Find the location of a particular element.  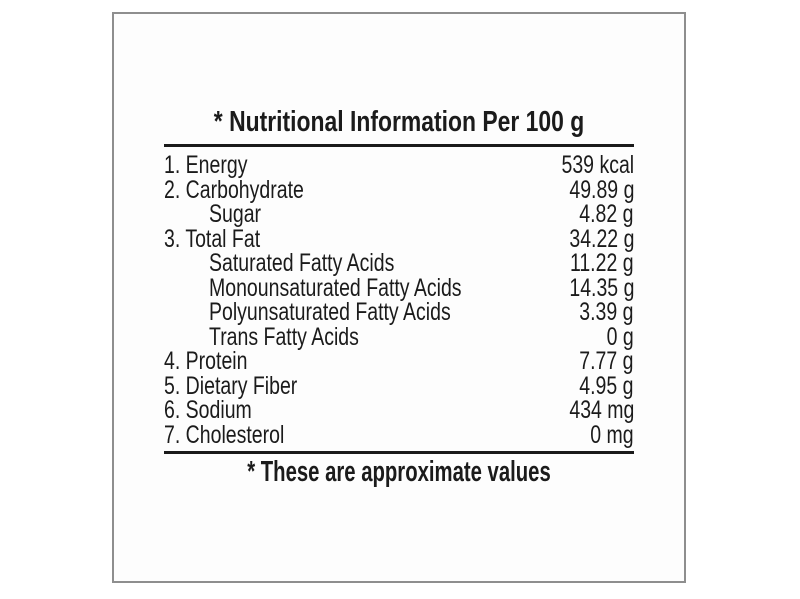

nutrient-value: 7.77 g is located at coordinates (606, 361).